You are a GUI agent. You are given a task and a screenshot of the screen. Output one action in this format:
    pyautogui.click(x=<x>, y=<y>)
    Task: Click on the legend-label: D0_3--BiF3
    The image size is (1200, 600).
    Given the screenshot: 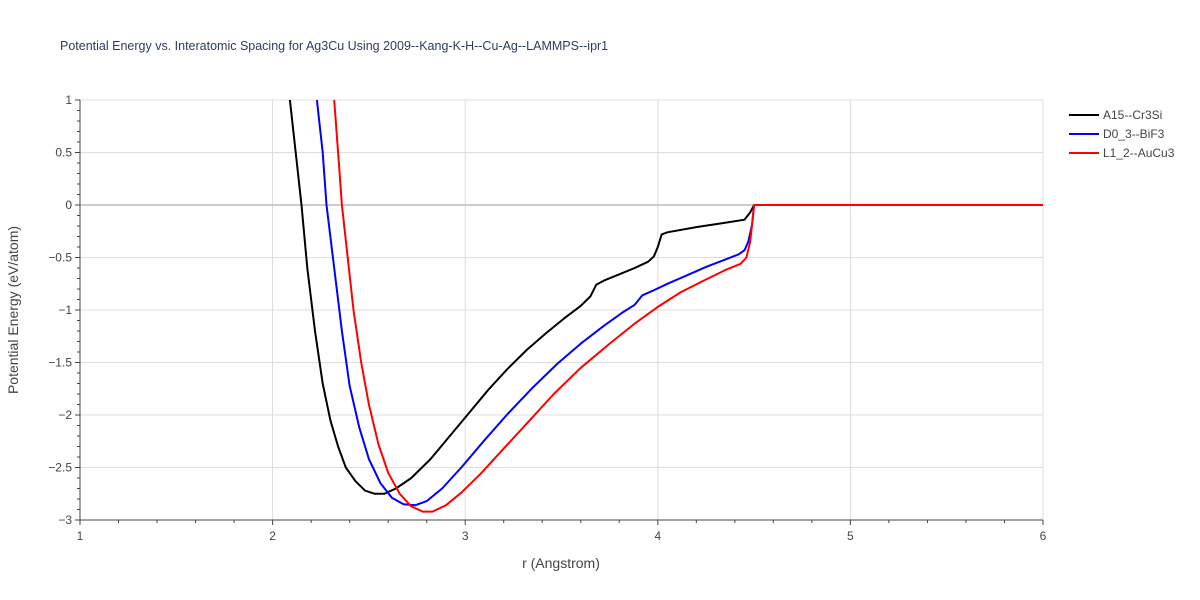 What is the action you would take?
    pyautogui.click(x=1134, y=134)
    